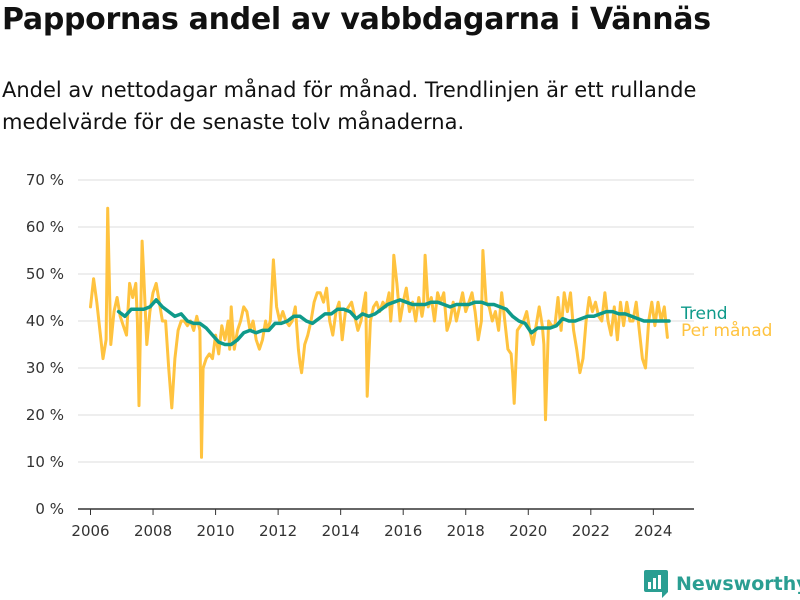  Describe the element at coordinates (90, 531) in the screenshot. I see `x-tick-label: 2006` at that location.